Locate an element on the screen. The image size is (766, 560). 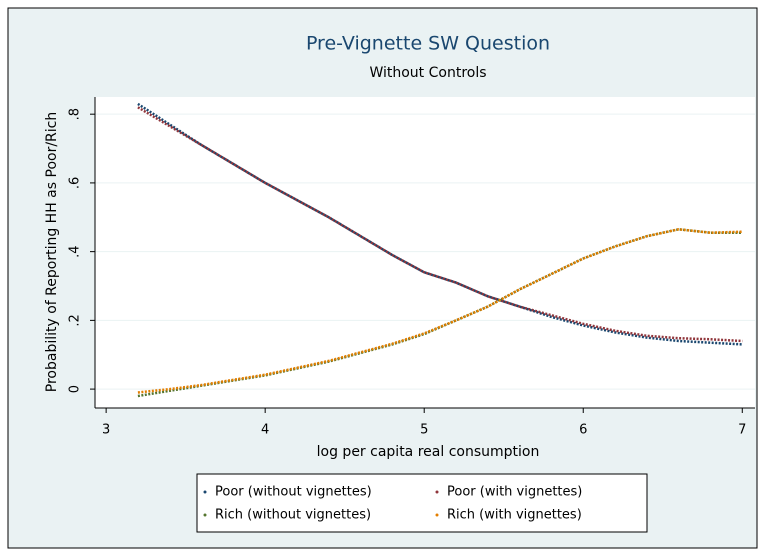
x-tick-label: 7 is located at coordinates (742, 430).